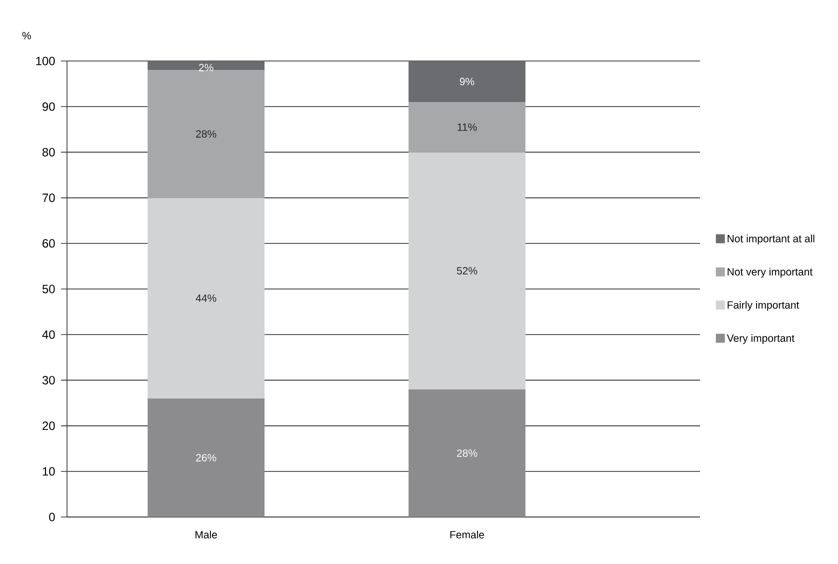  Describe the element at coordinates (771, 239) in the screenshot. I see `legend-label: Not important at all` at that location.